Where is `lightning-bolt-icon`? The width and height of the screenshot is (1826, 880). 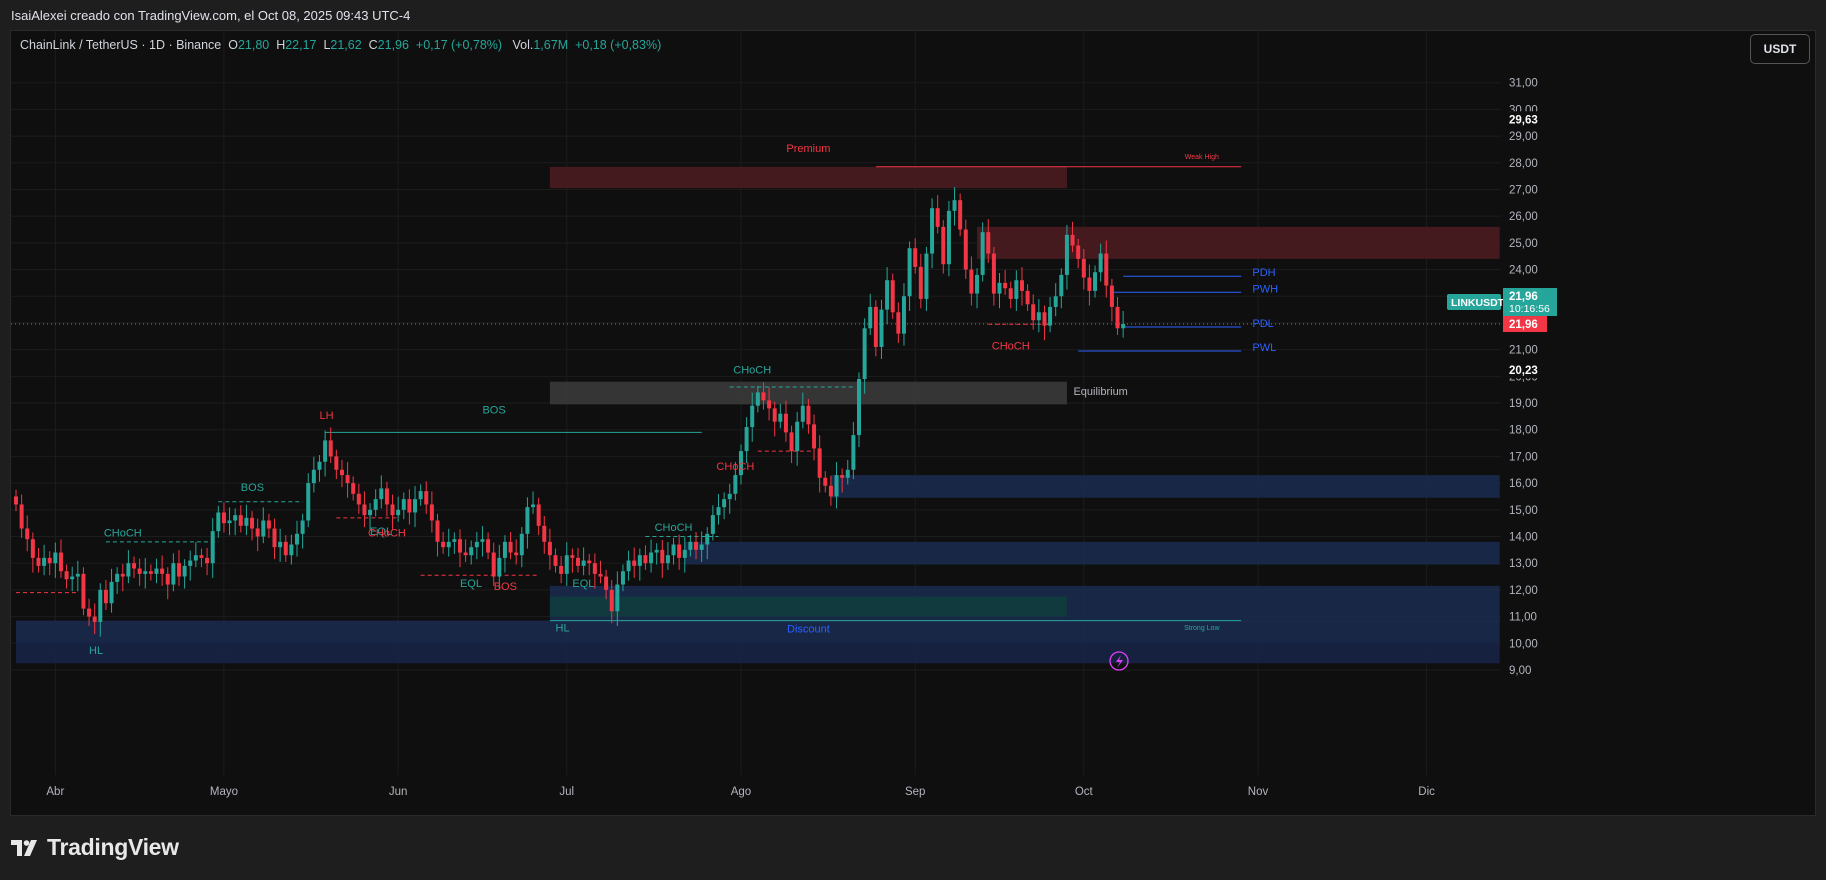
lightning-bolt-icon is located at coordinates (1119, 661).